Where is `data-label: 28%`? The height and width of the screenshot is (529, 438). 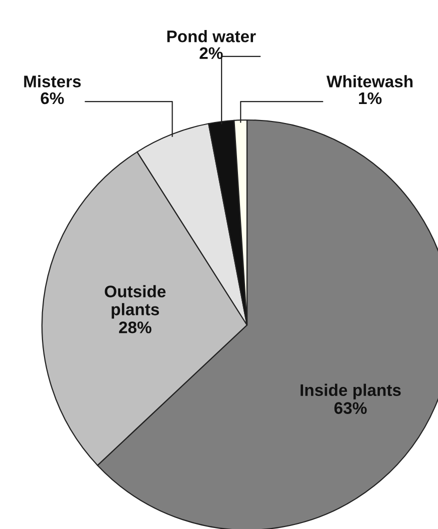 data-label: 28% is located at coordinates (135, 327).